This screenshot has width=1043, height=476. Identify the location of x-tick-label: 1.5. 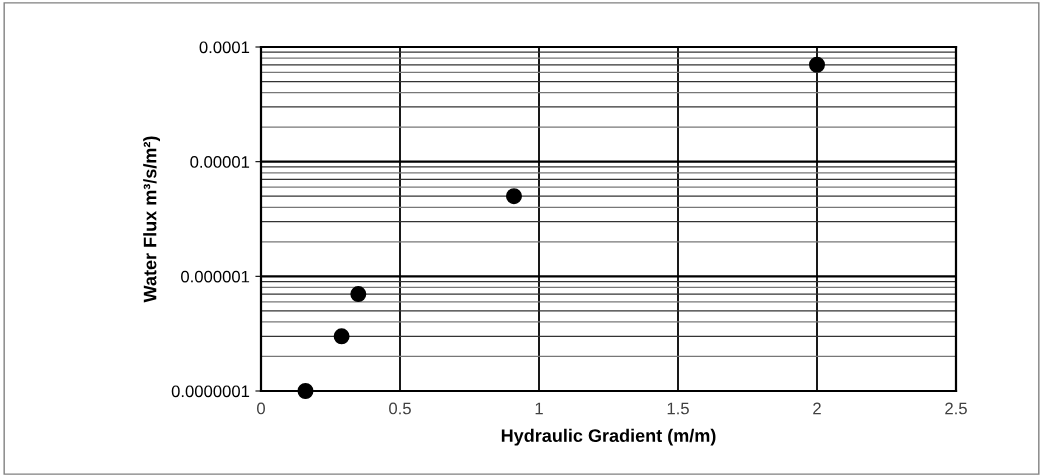
(678, 408).